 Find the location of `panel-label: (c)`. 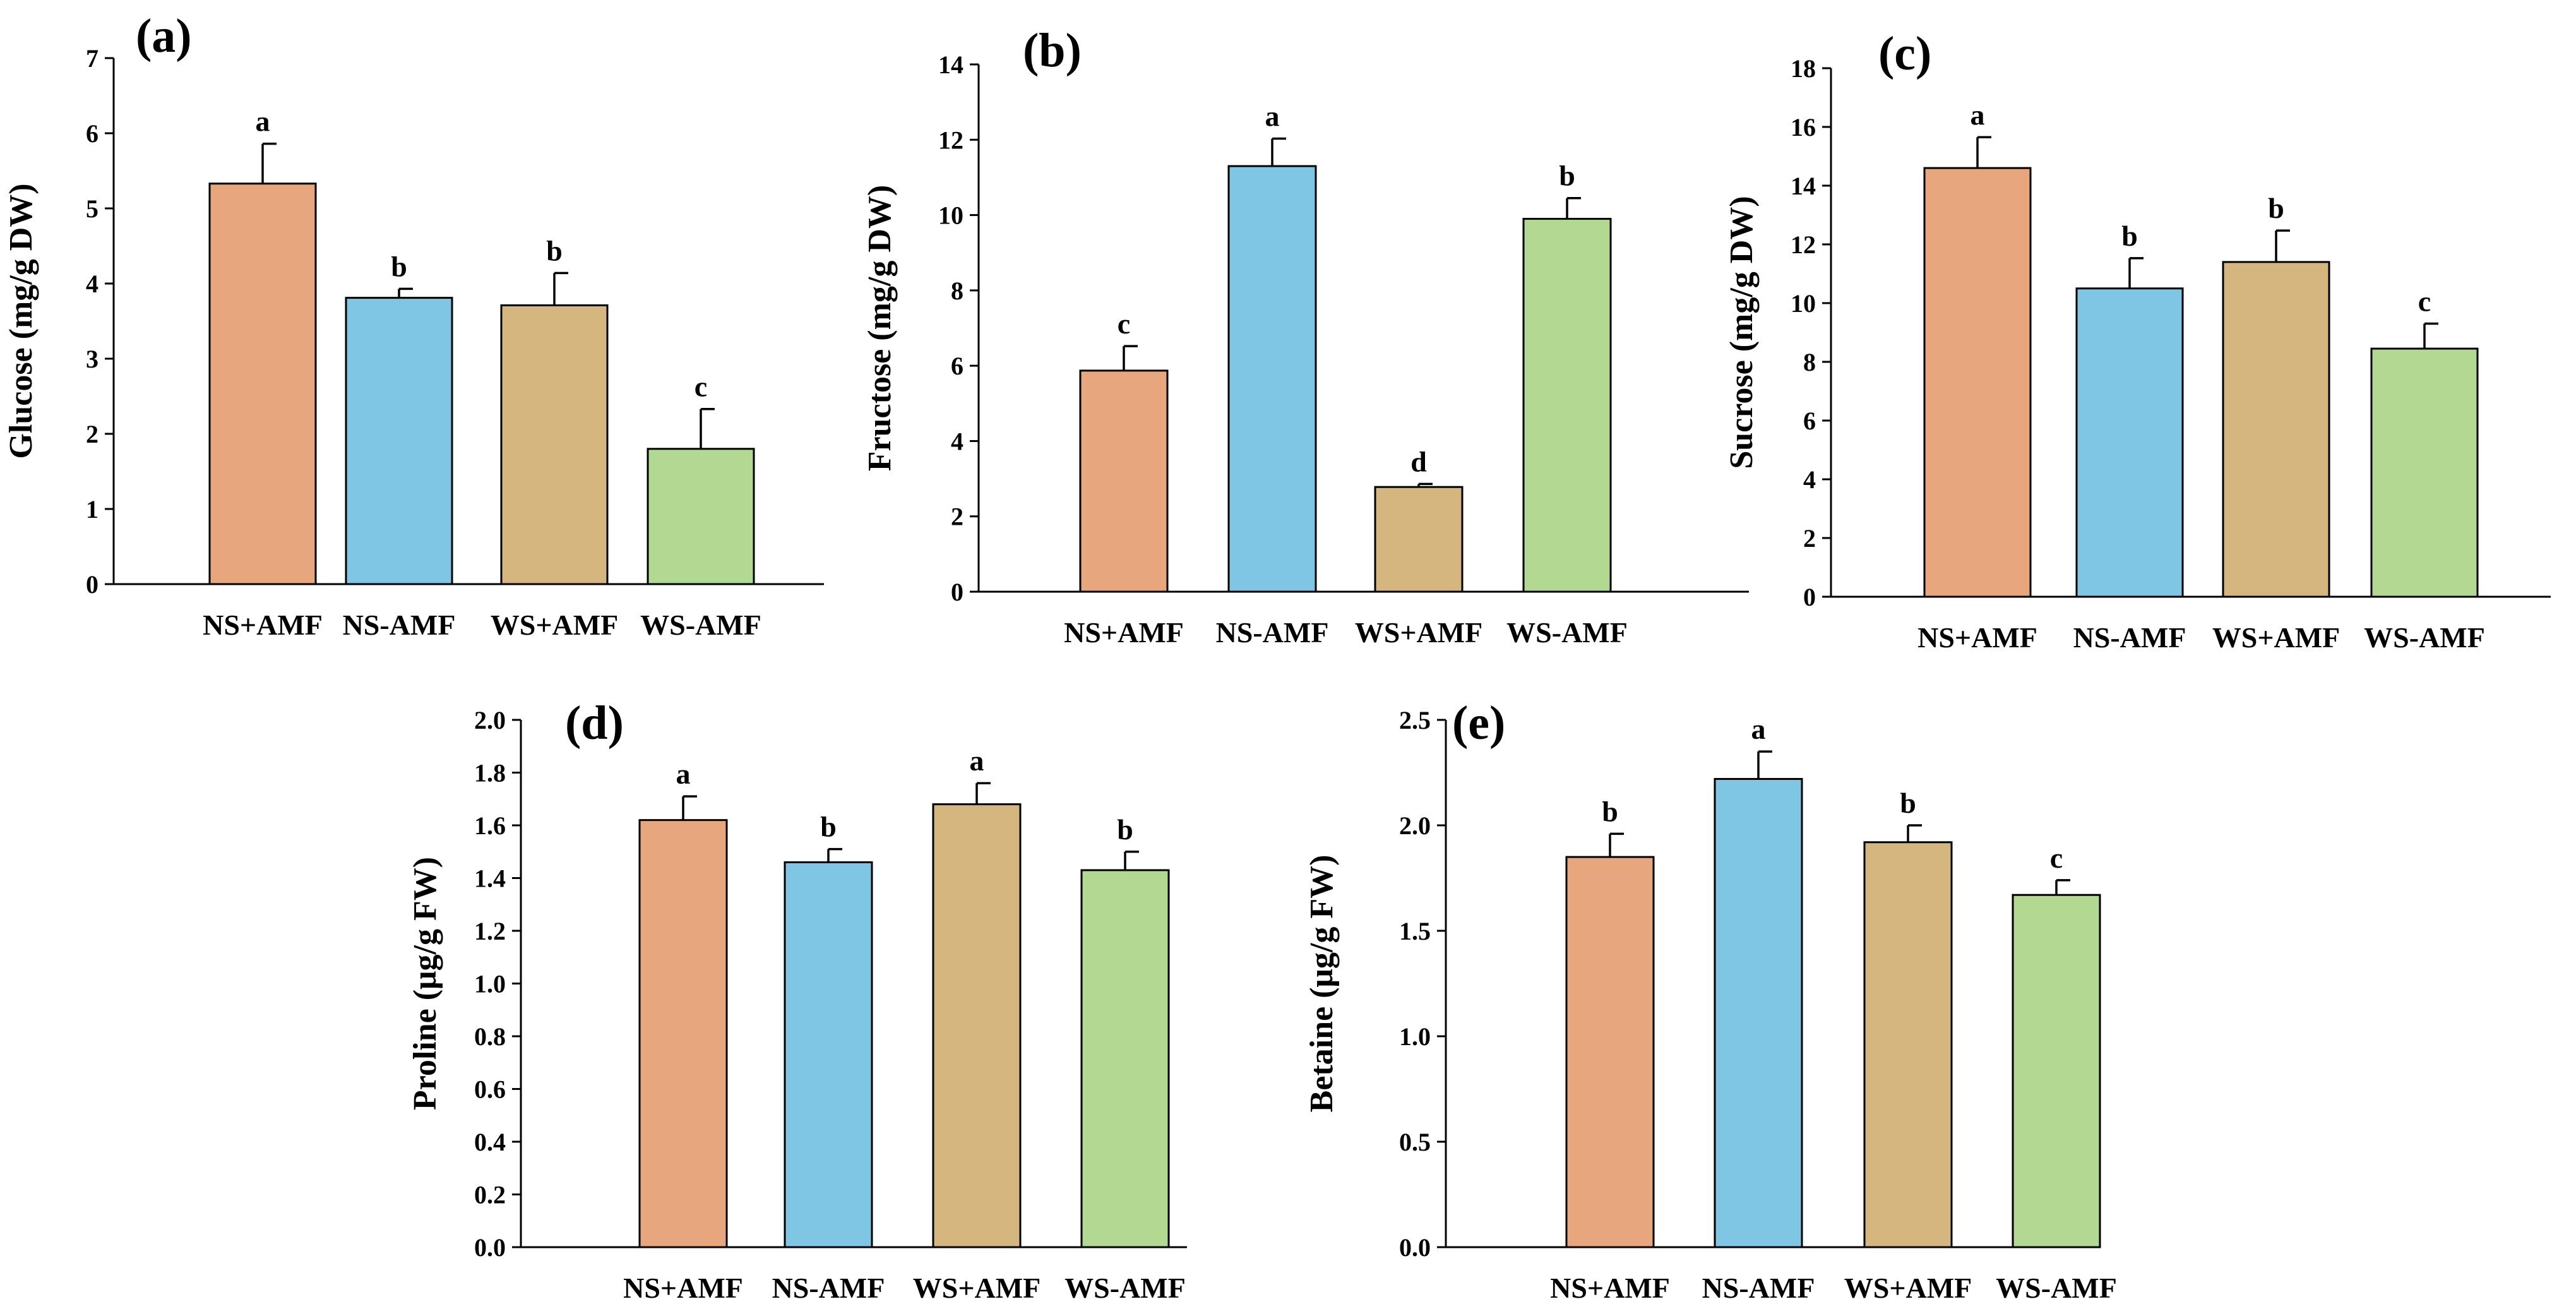

panel-label: (c) is located at coordinates (1904, 53).